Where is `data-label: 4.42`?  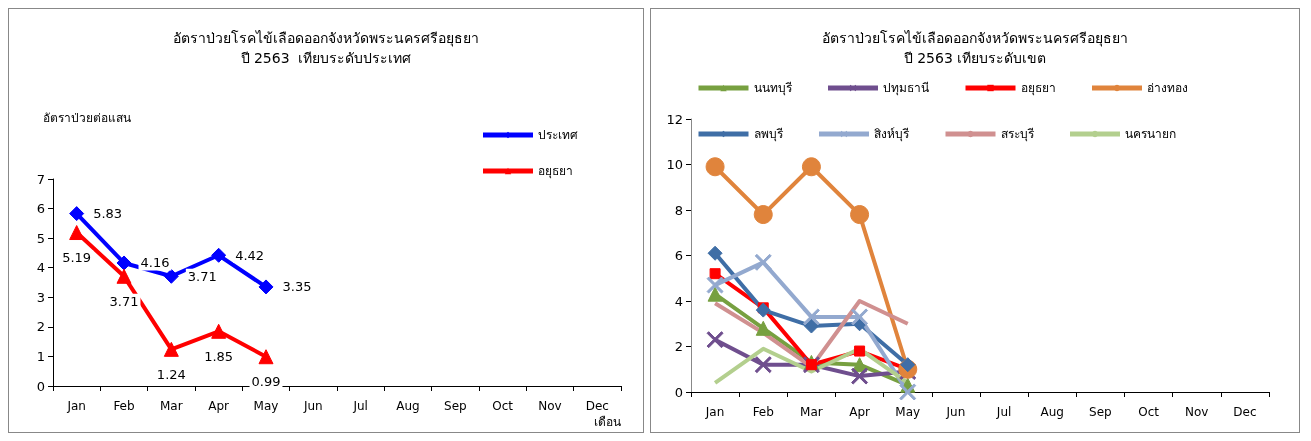 data-label: 4.42 is located at coordinates (250, 255).